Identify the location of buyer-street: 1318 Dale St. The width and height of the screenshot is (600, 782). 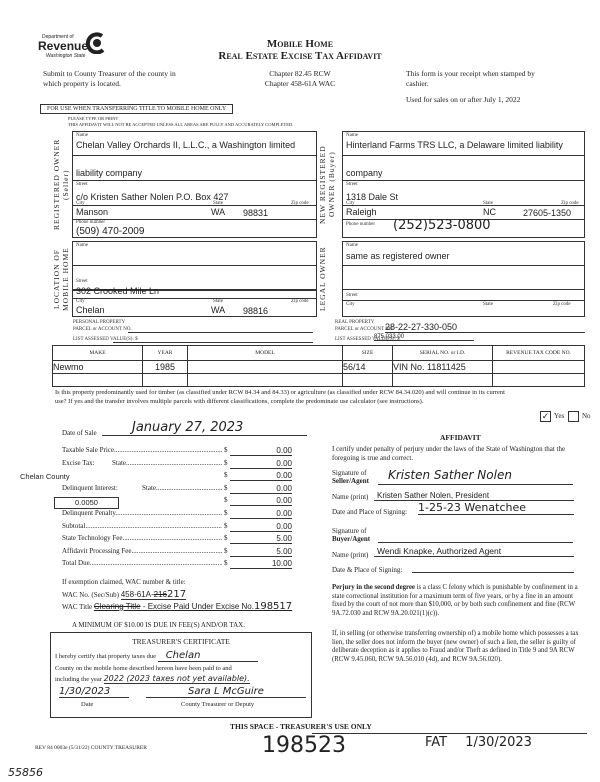
(372, 197).